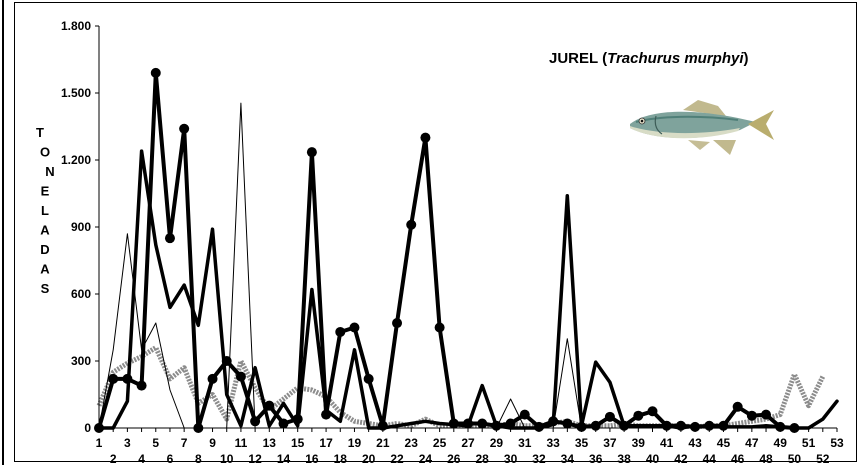  What do you see at coordinates (596, 458) in the screenshot?
I see `x-tick-label-row2: 36` at bounding box center [596, 458].